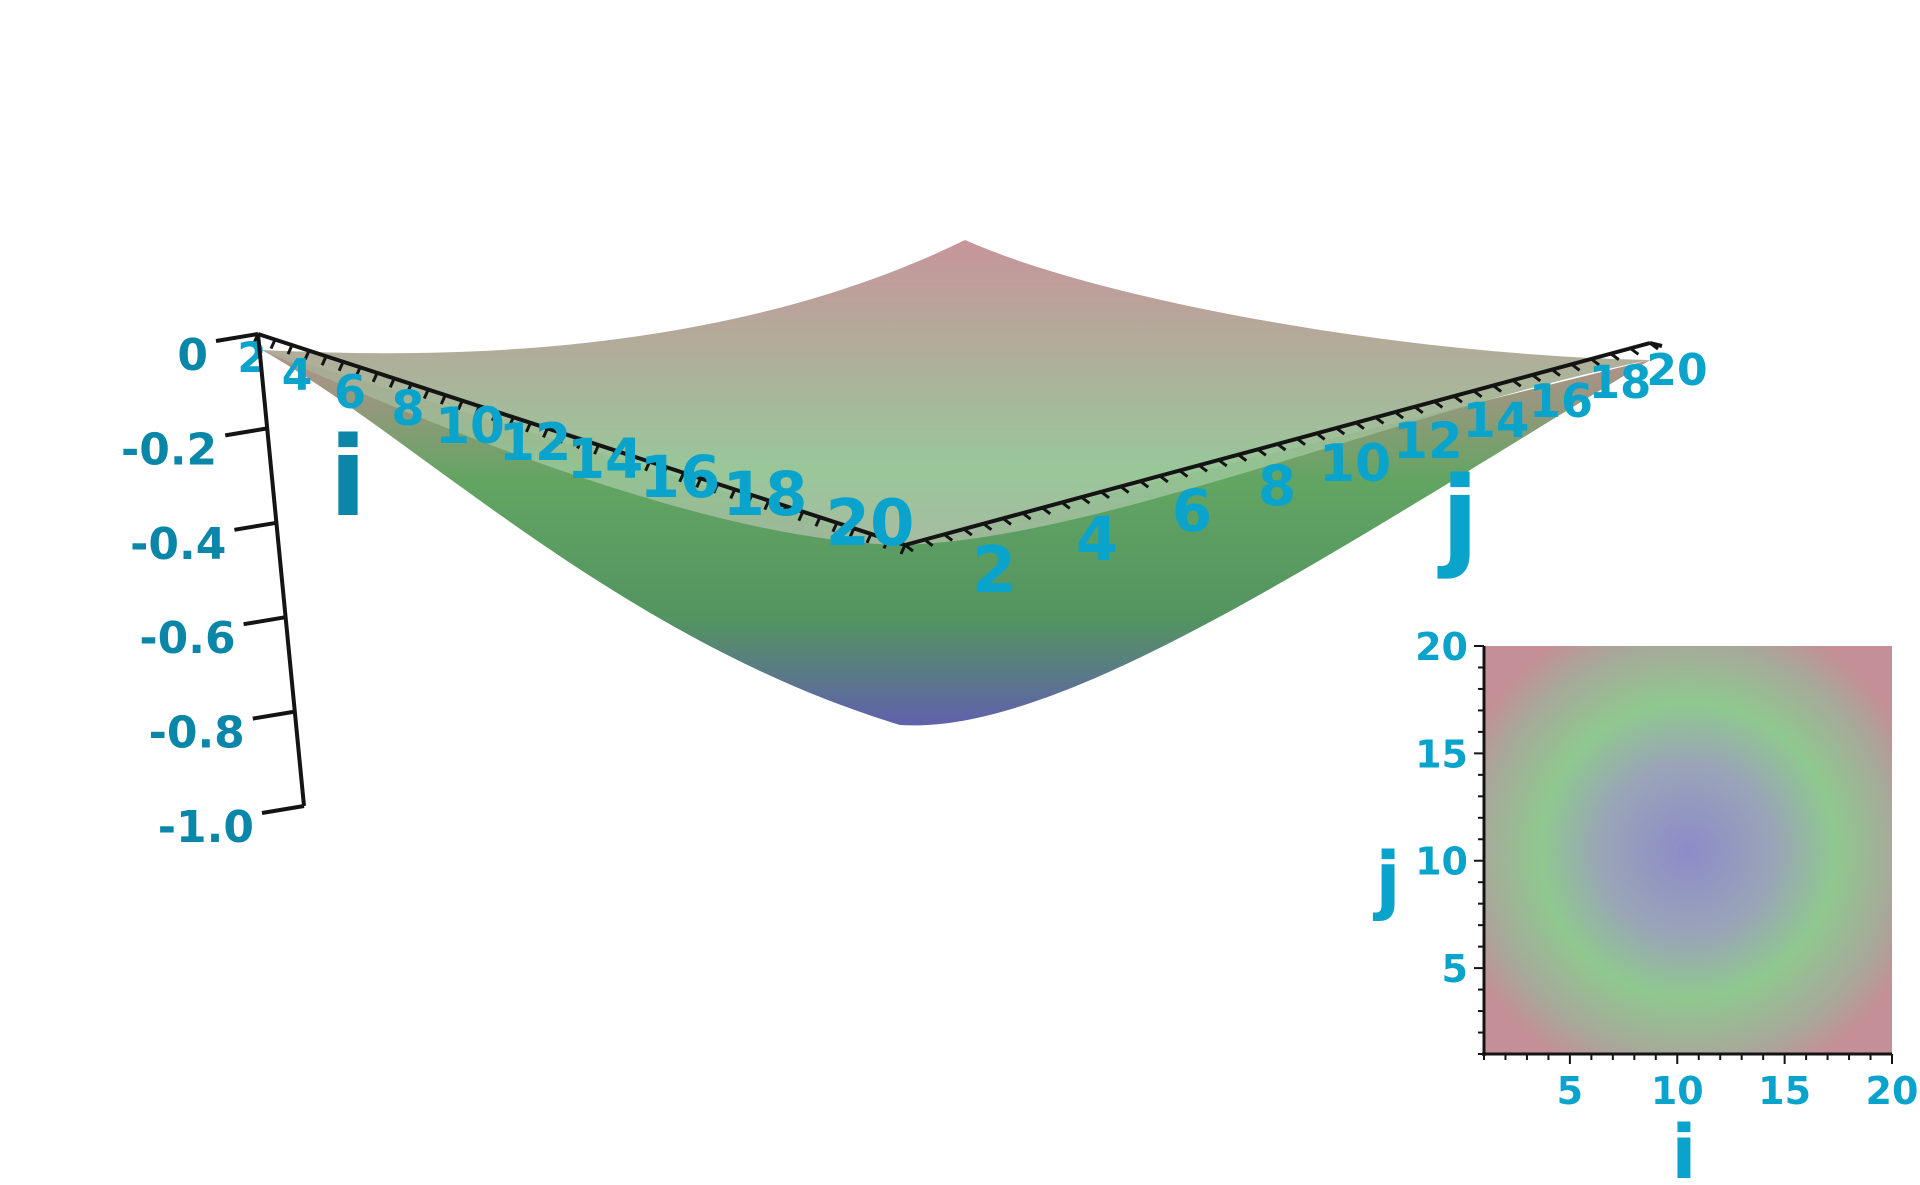  Describe the element at coordinates (994, 571) in the screenshot. I see `j-axis-tick-label: 2` at that location.